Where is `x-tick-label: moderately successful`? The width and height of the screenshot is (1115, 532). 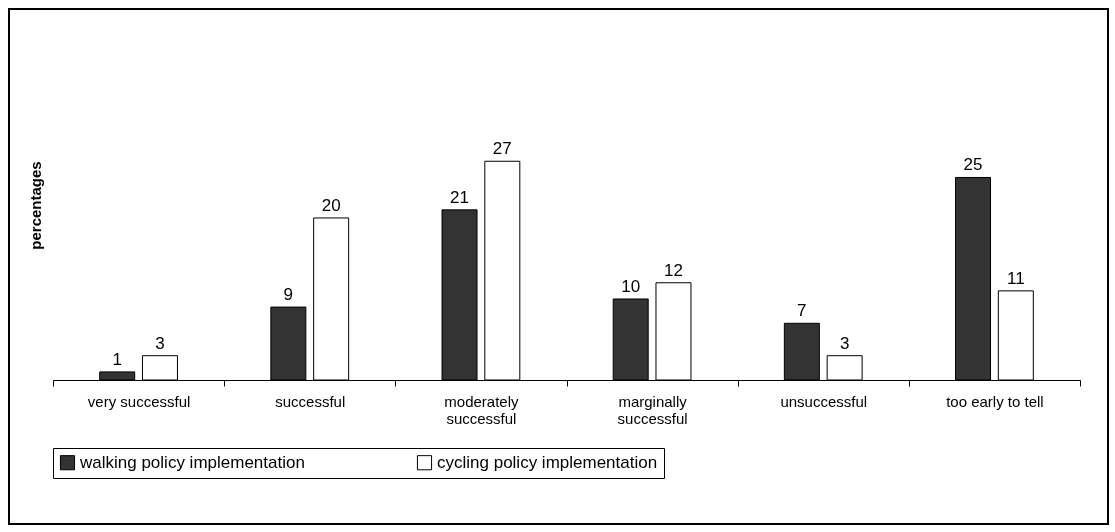 x-tick-label: moderately successful is located at coordinates (482, 409).